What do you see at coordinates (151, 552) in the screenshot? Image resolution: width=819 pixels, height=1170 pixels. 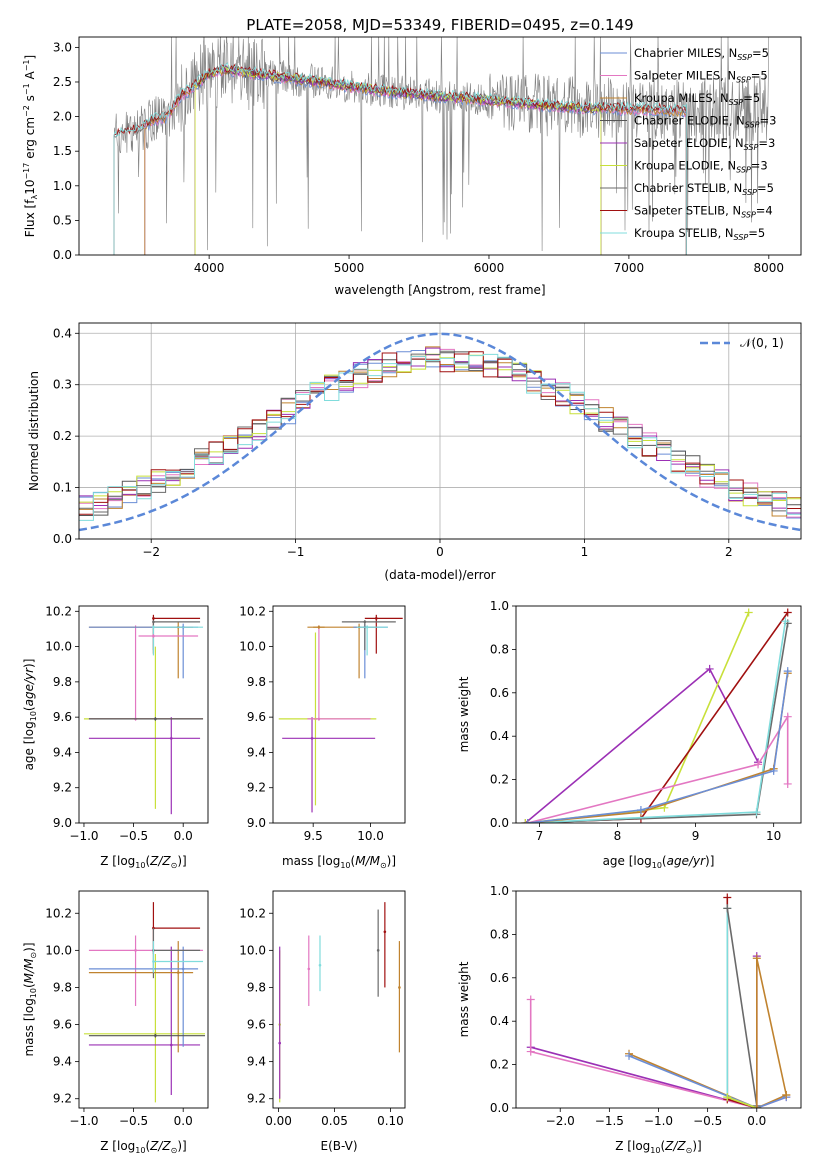 I see `x-tick-label: −2` at bounding box center [151, 552].